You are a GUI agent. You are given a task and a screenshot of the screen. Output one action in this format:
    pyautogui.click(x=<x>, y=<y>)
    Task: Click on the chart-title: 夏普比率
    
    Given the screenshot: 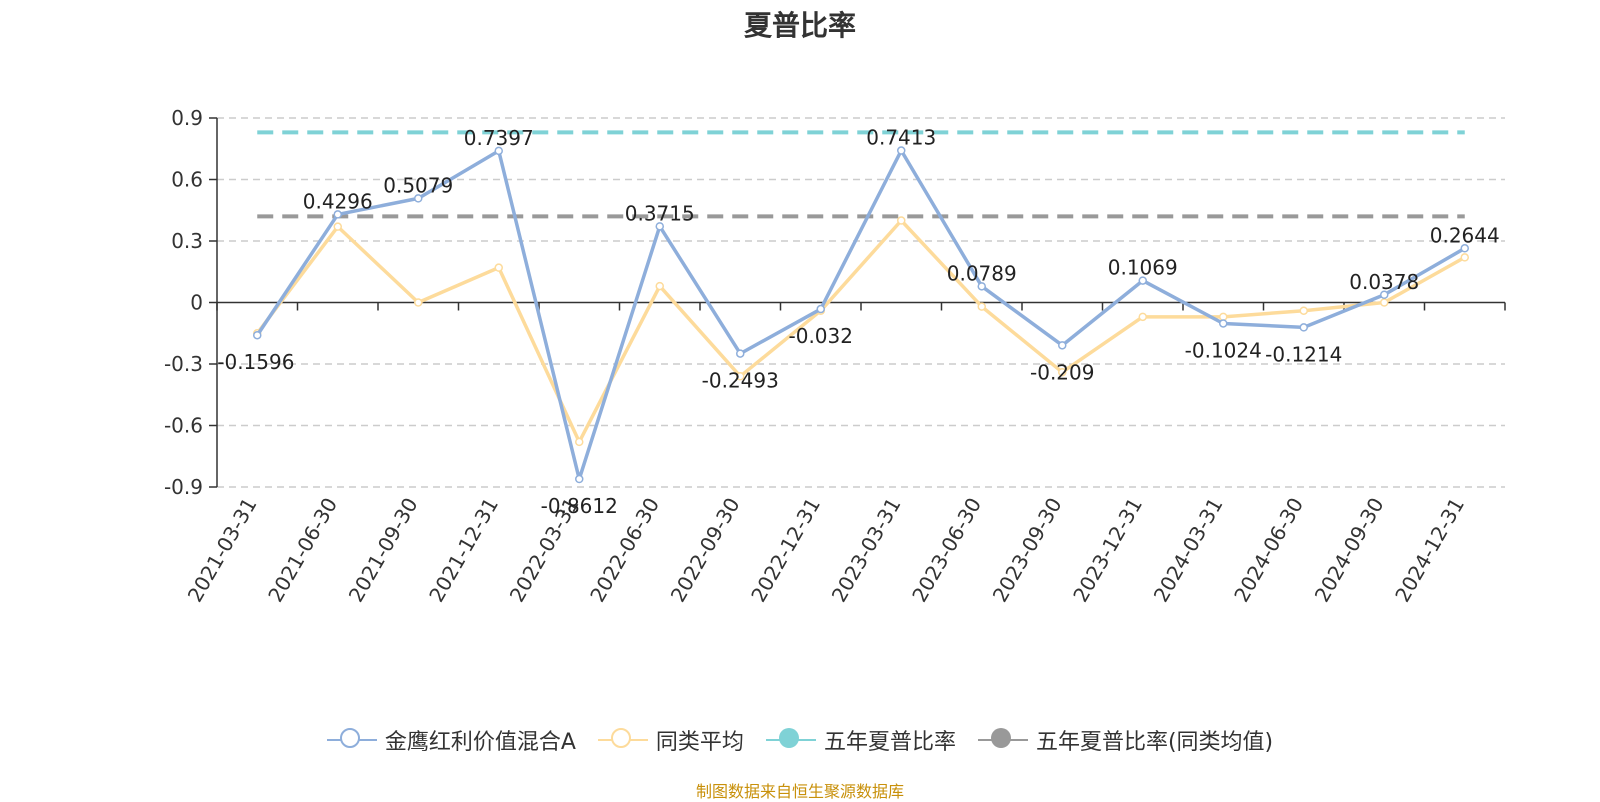 What is the action you would take?
    pyautogui.click(x=799, y=25)
    